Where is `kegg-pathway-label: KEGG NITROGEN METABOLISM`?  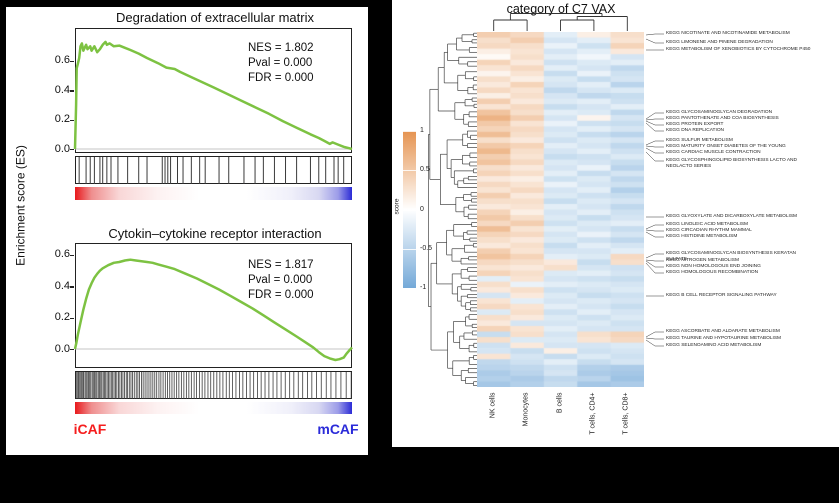 kegg-pathway-label: KEGG NITROGEN METABOLISM is located at coordinates (702, 260).